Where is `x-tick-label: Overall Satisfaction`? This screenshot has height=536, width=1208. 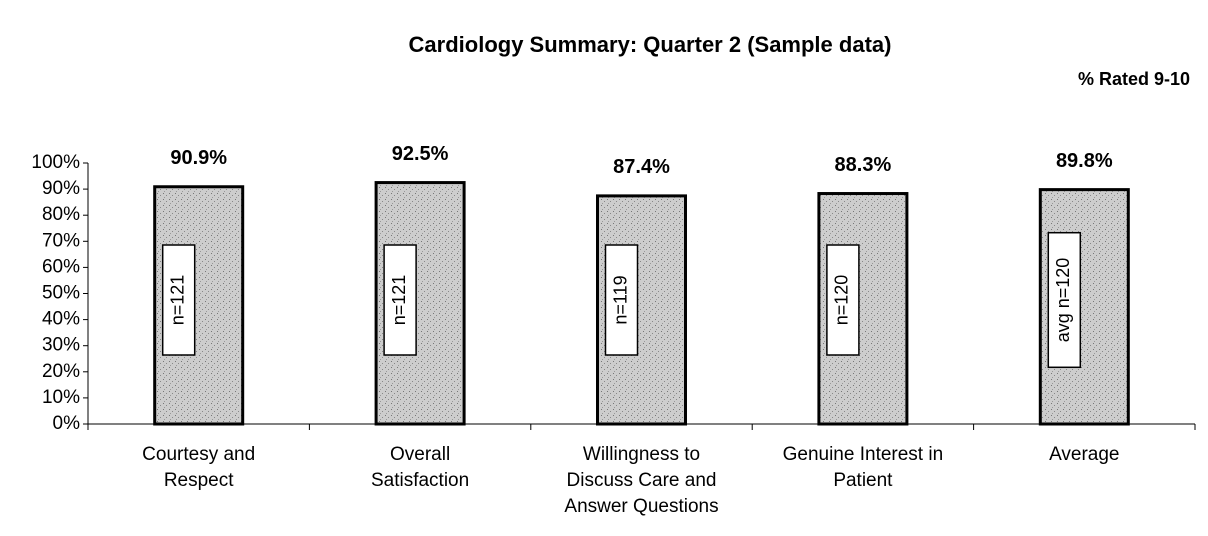 x-tick-label: Overall Satisfaction is located at coordinates (420, 467).